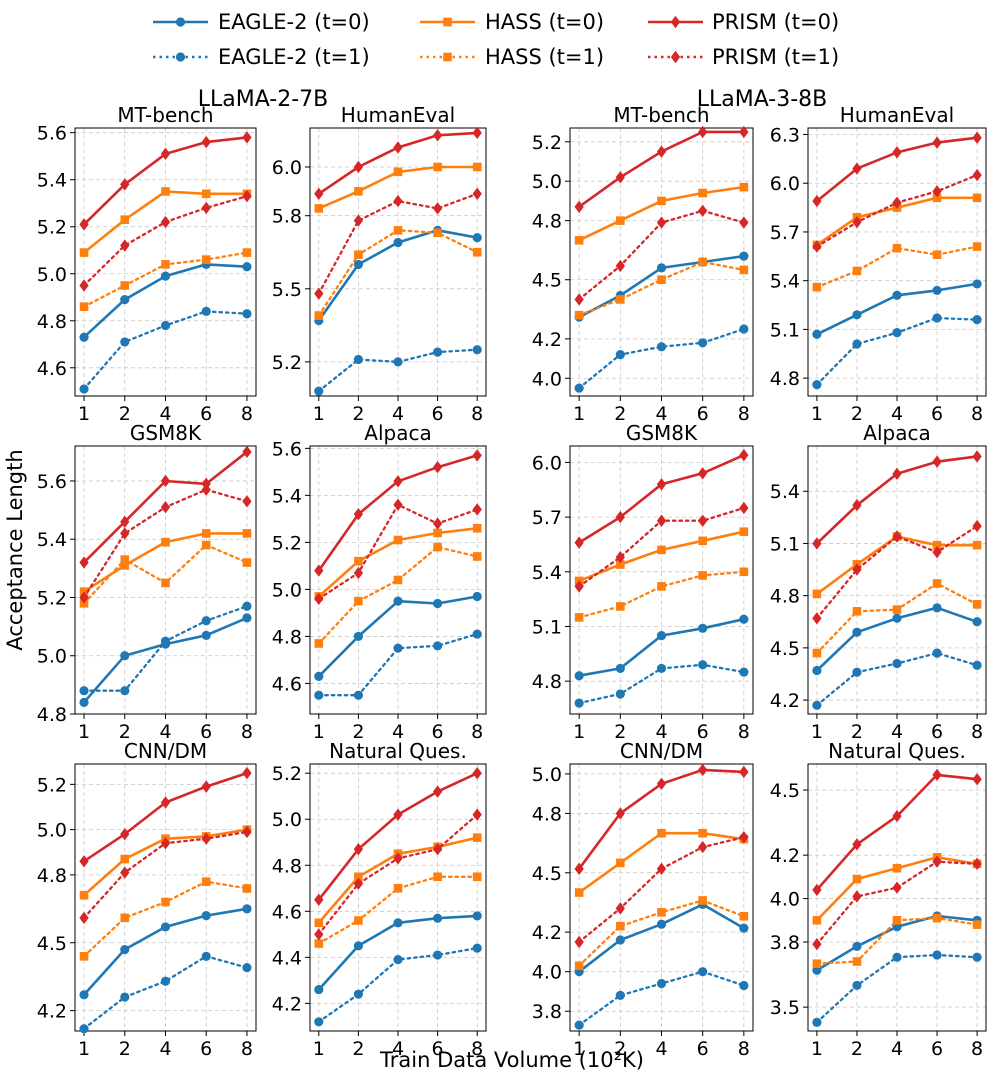 This screenshot has height=1078, width=997. What do you see at coordinates (878, 264) in the screenshot?
I see `panel-llama-3-8b-humaneval: 1 2 4 6 8 4.8 5.1 5.4 5.7 6.0 6.3 HumanEval` at bounding box center [878, 264].